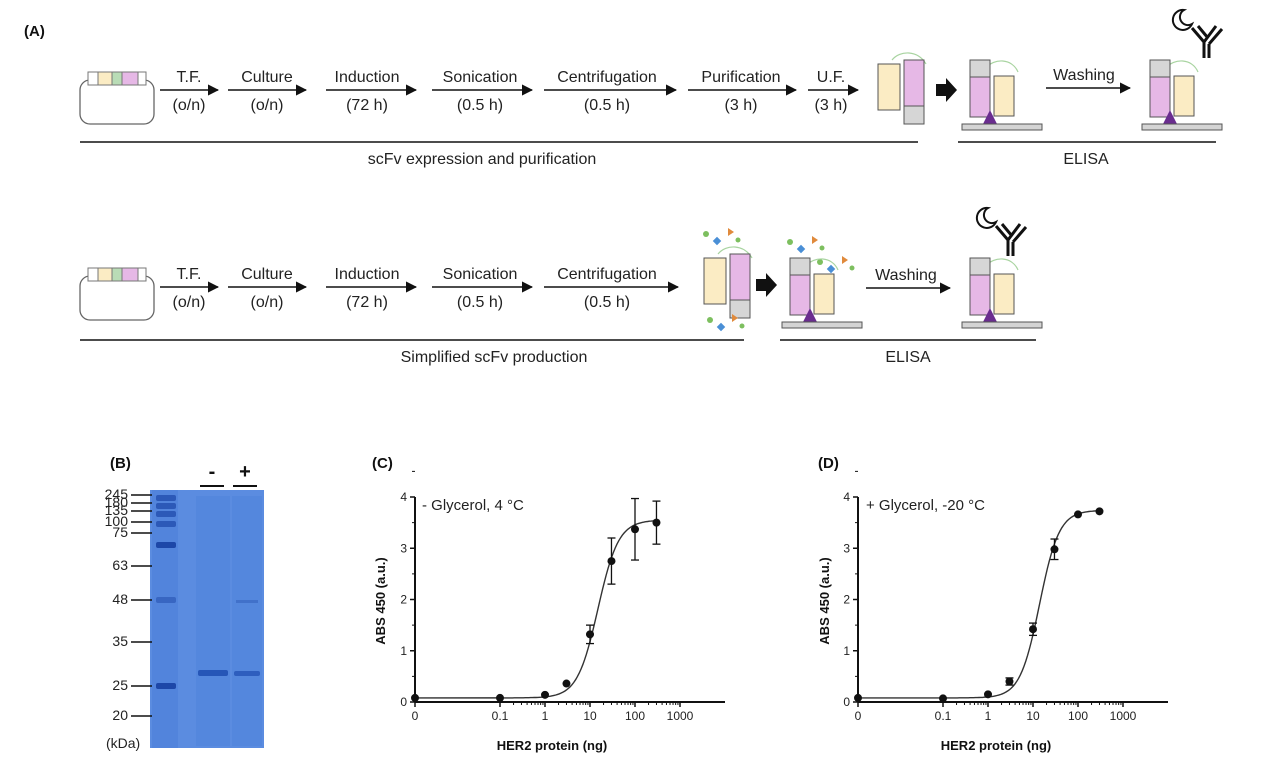  Describe the element at coordinates (120, 565) in the screenshot. I see `marker-size-label: 63` at that location.